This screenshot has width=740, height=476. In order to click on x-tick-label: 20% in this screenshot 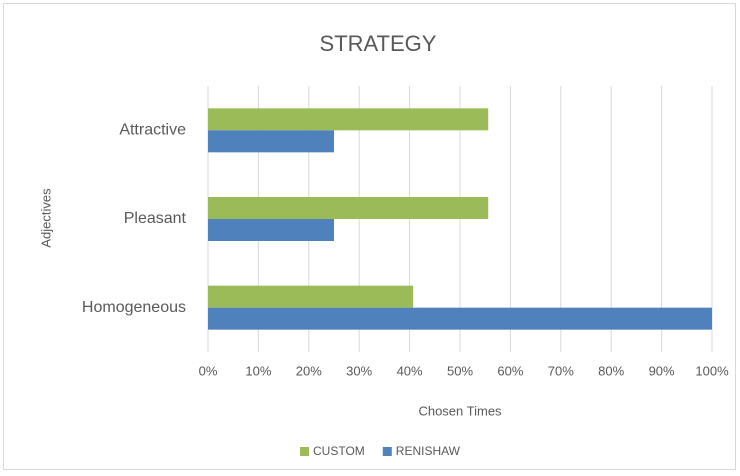, I will do `click(309, 370)`.